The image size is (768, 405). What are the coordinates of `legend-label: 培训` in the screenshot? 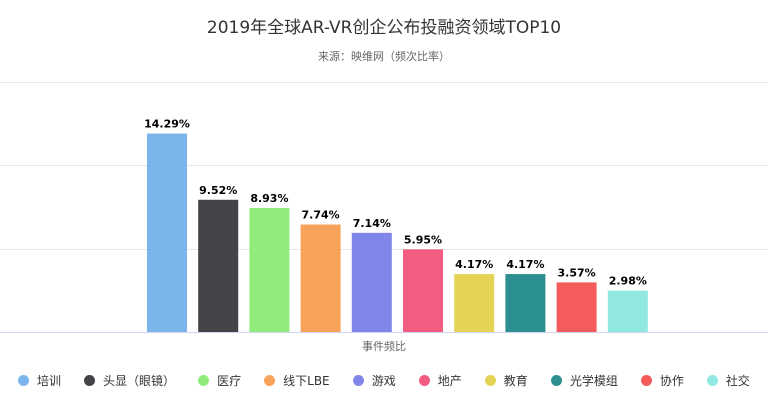 It's located at (49, 380).